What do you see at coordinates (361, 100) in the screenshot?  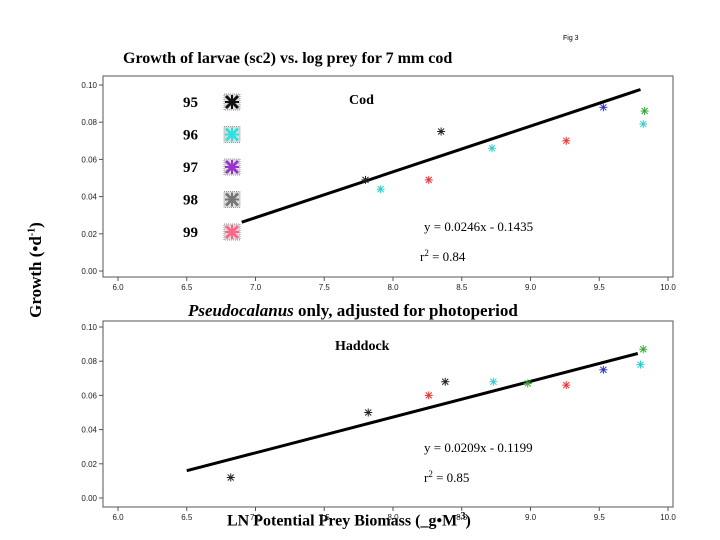 I see `panel-label: Cod` at bounding box center [361, 100].